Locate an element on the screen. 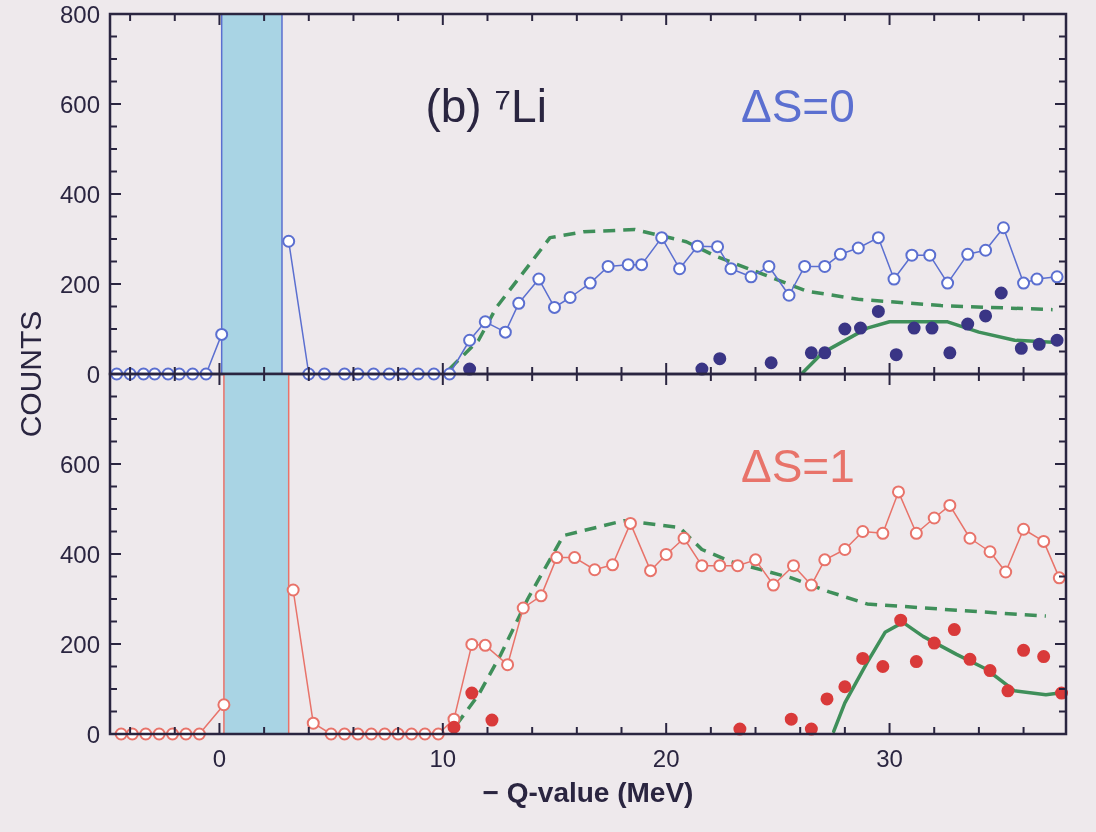 Image resolution: width=1096 pixels, height=832 pixels. annotation: ΔS=1 is located at coordinates (797, 466).